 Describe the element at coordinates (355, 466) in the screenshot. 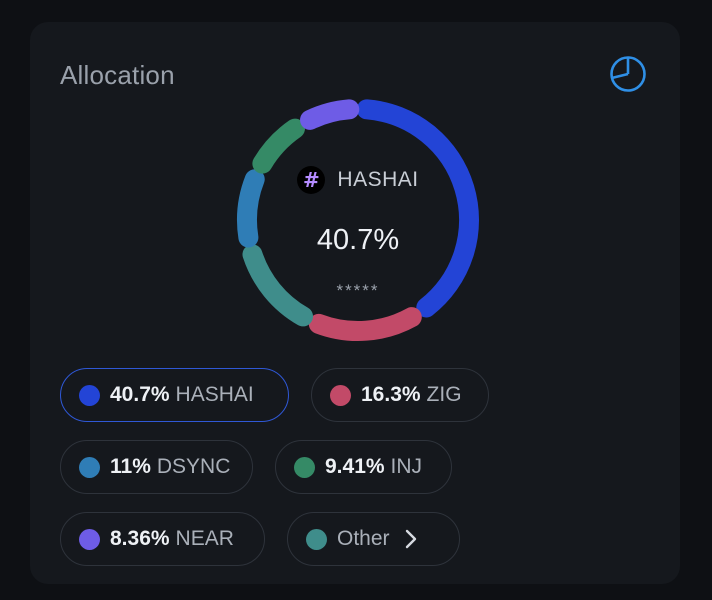

I see `legend-percent: 9.41%` at that location.